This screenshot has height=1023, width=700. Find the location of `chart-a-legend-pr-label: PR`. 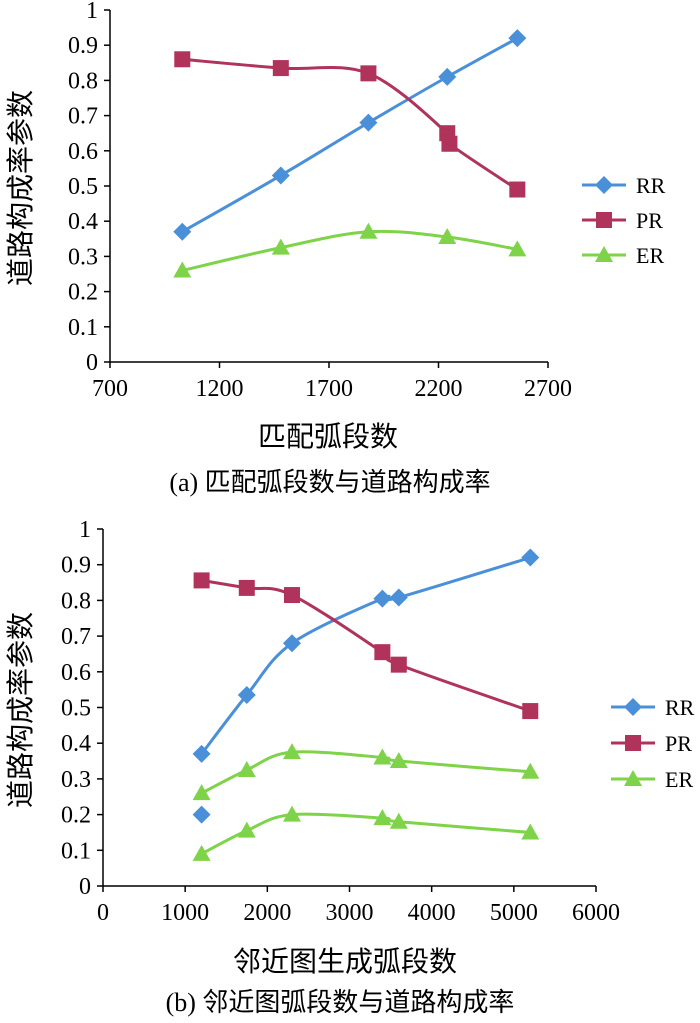

chart-a-legend-pr-label: PR is located at coordinates (649, 220).